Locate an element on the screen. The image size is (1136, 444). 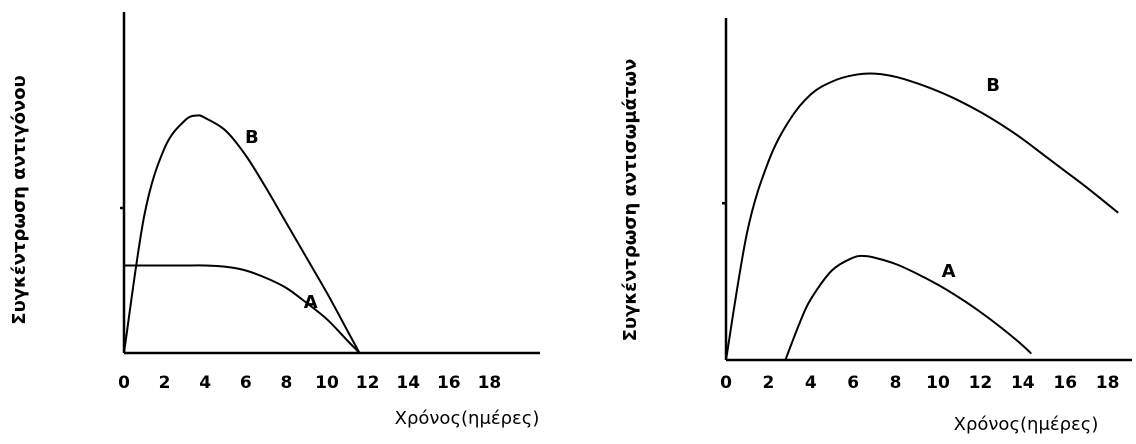
chart1-series-A-line is located at coordinates (242, 309).